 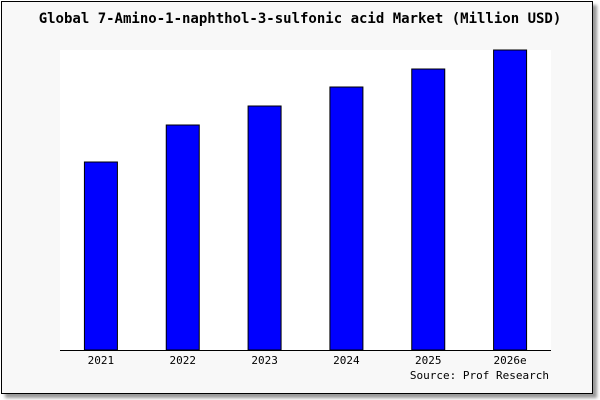 I want to click on bar-2025, so click(x=428, y=209).